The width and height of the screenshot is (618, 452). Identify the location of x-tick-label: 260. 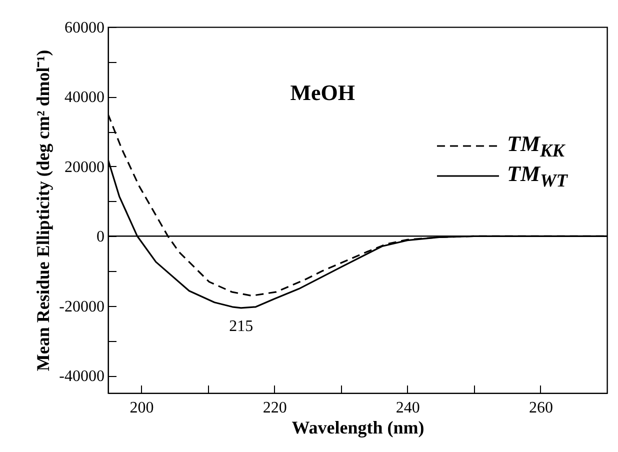
(540, 408).